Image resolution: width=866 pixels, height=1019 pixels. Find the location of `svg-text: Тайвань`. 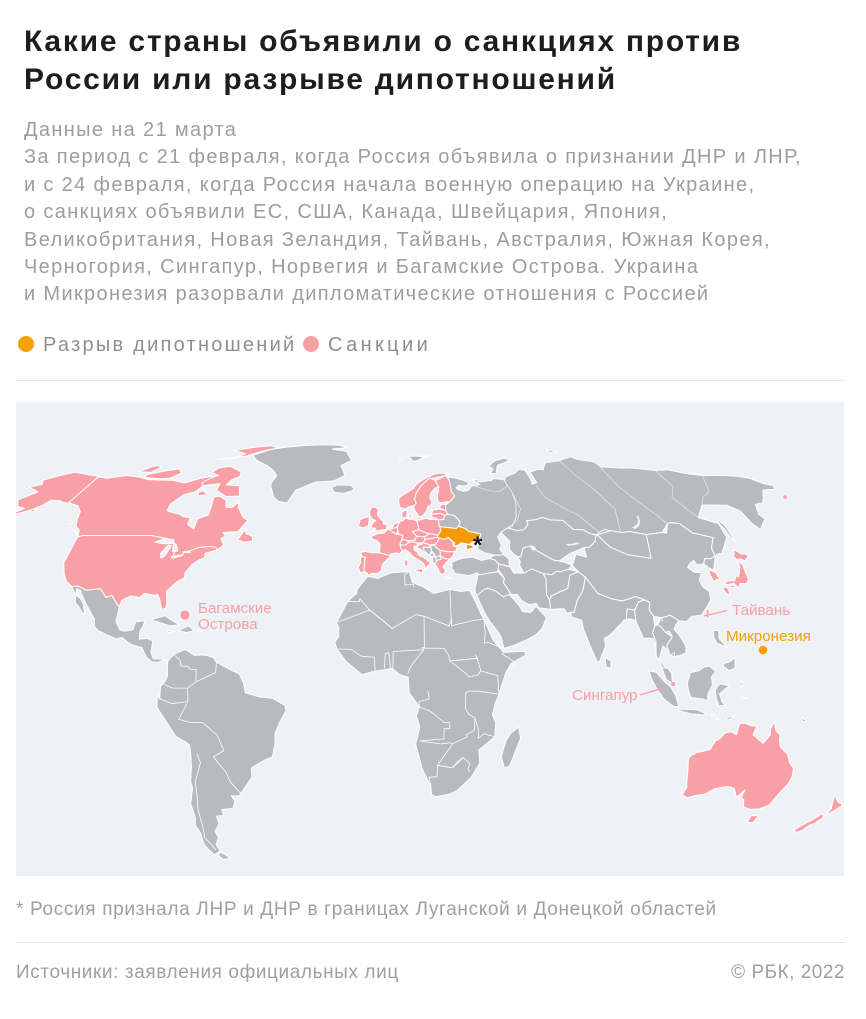

svg-text: Тайвань is located at coordinates (761, 610).